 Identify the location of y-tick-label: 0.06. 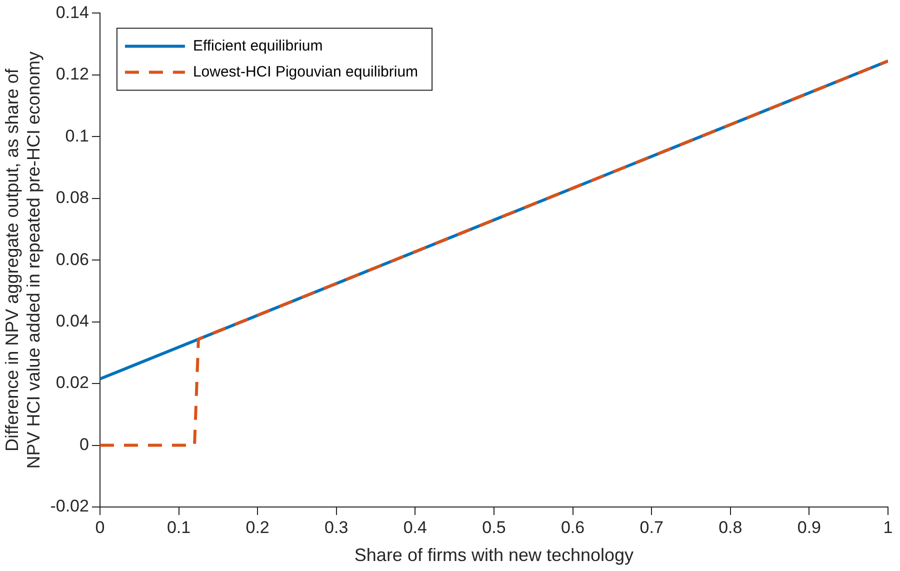
(72, 259).